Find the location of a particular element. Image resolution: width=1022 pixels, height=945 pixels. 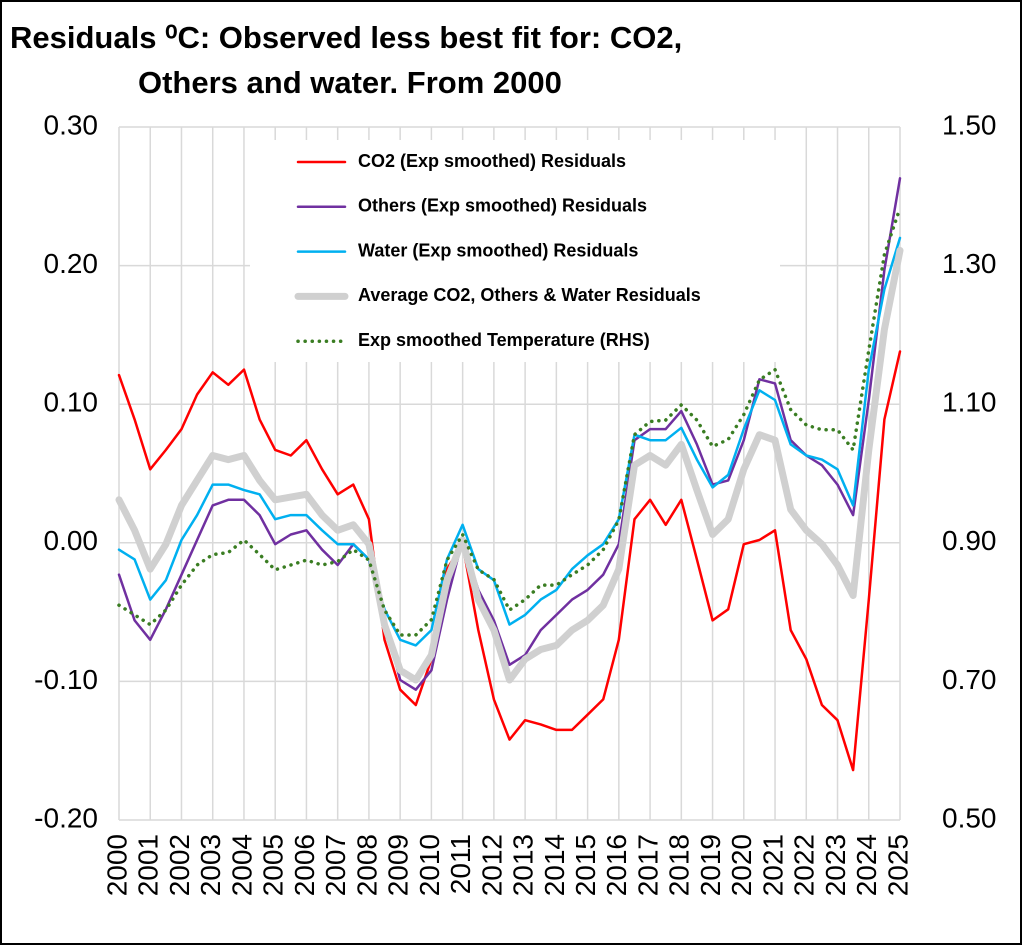

x-tick-label: 2004 is located at coordinates (241, 865).